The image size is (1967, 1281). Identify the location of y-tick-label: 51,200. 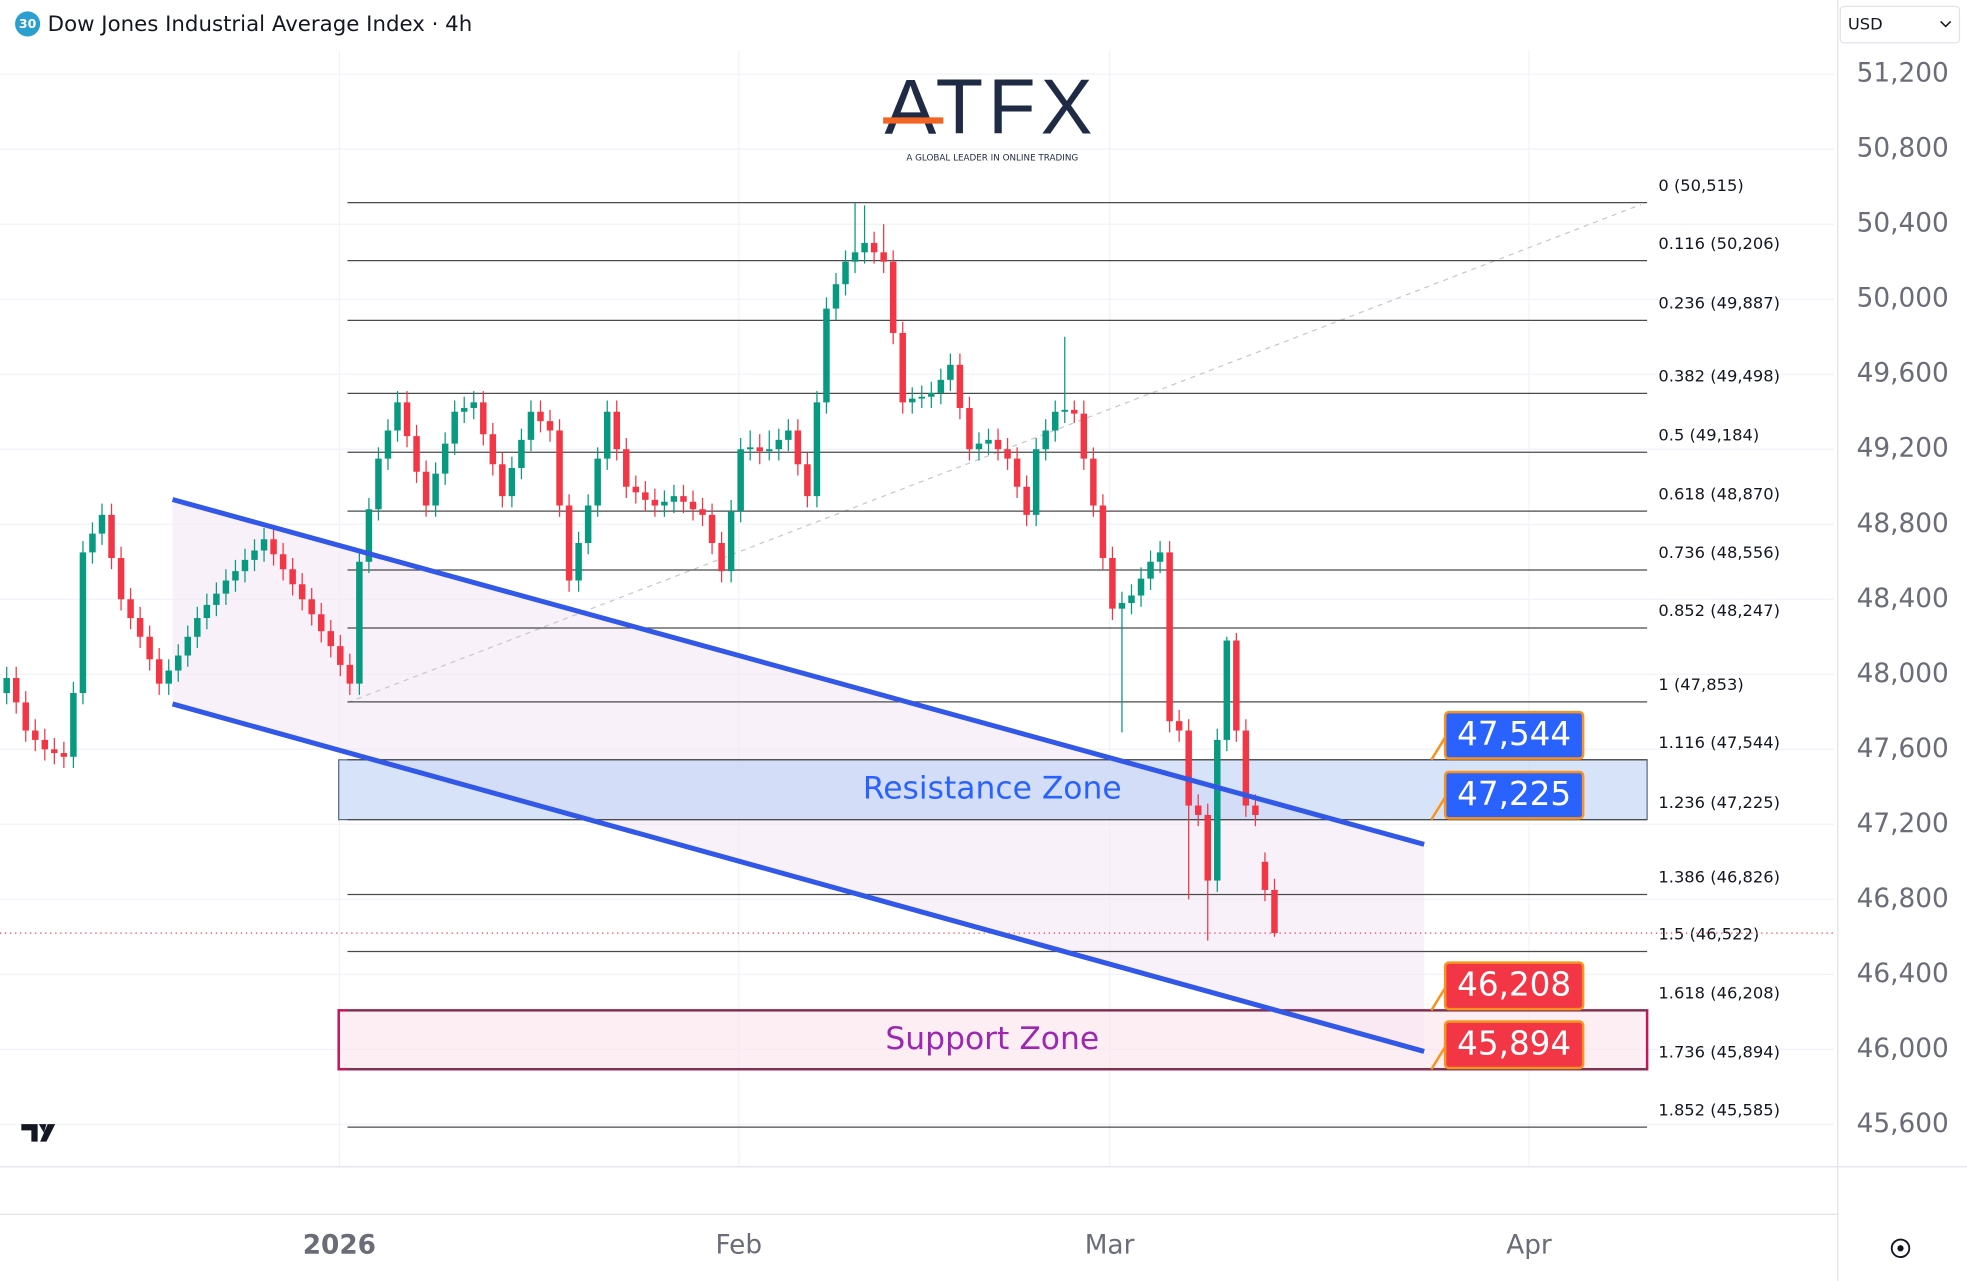
(1903, 74).